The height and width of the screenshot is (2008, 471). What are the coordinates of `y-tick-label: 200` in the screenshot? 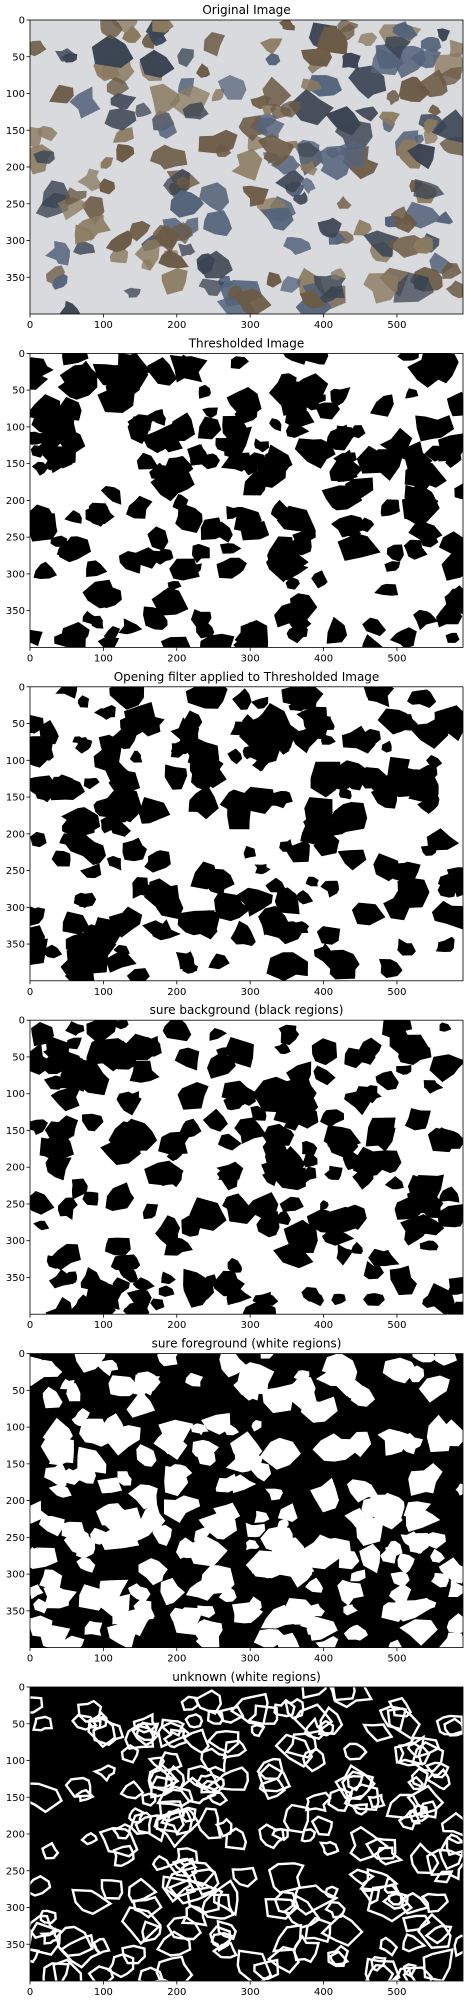 It's located at (15, 834).